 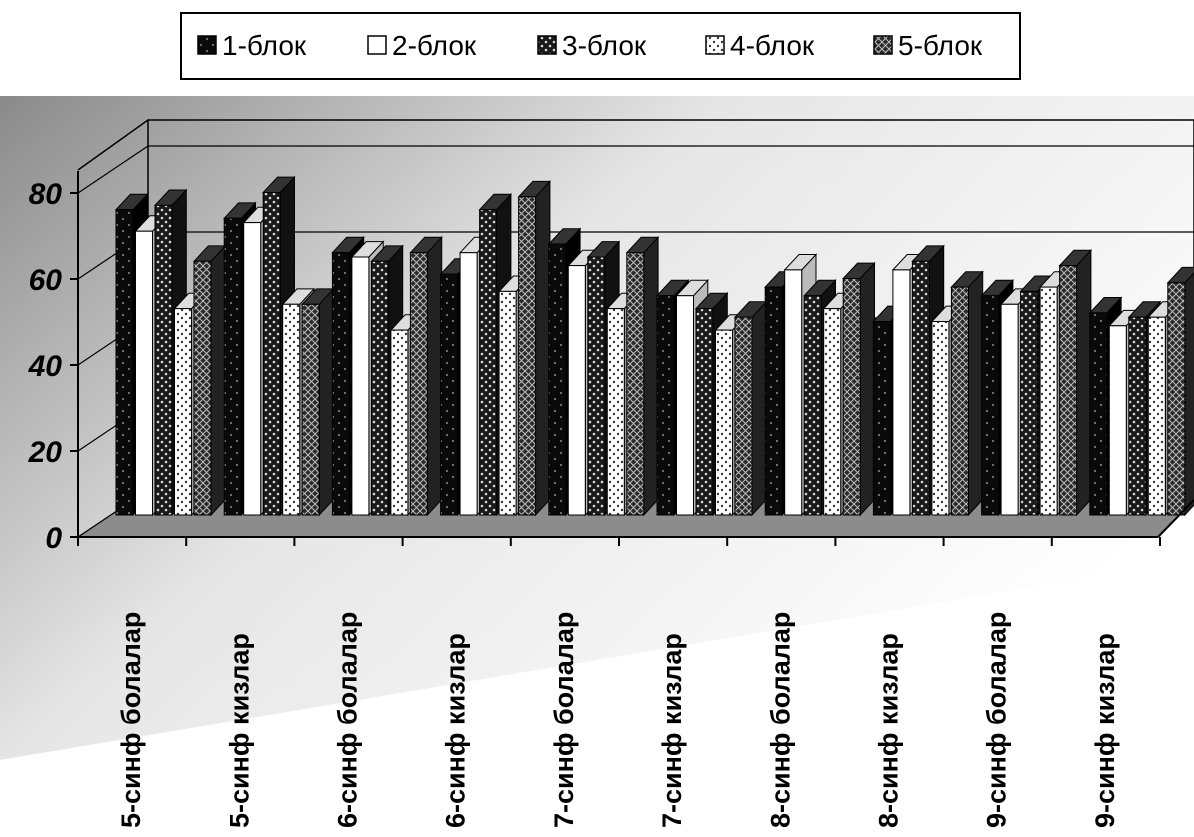 What do you see at coordinates (46, 194) in the screenshot?
I see `y-tick-label: 80` at bounding box center [46, 194].